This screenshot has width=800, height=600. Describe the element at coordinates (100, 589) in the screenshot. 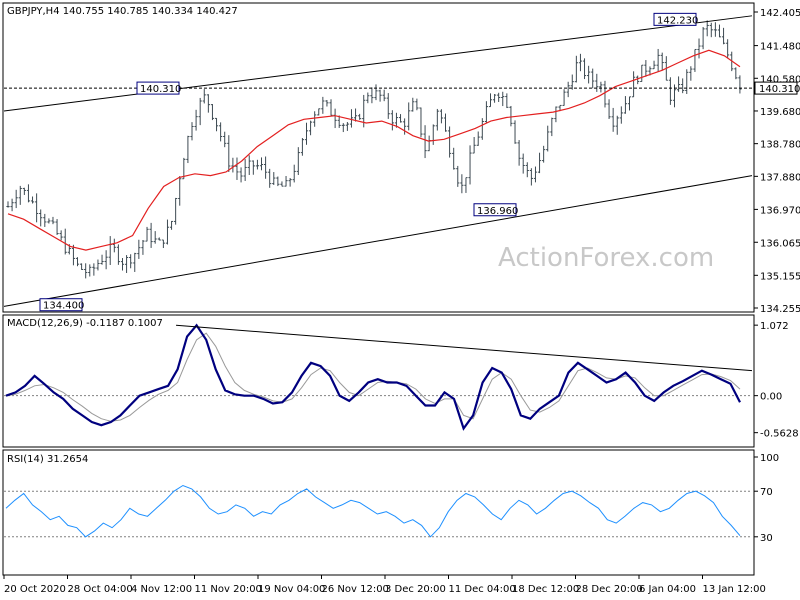

I see `x-tick-label: 28 Oct 04:00` at that location.